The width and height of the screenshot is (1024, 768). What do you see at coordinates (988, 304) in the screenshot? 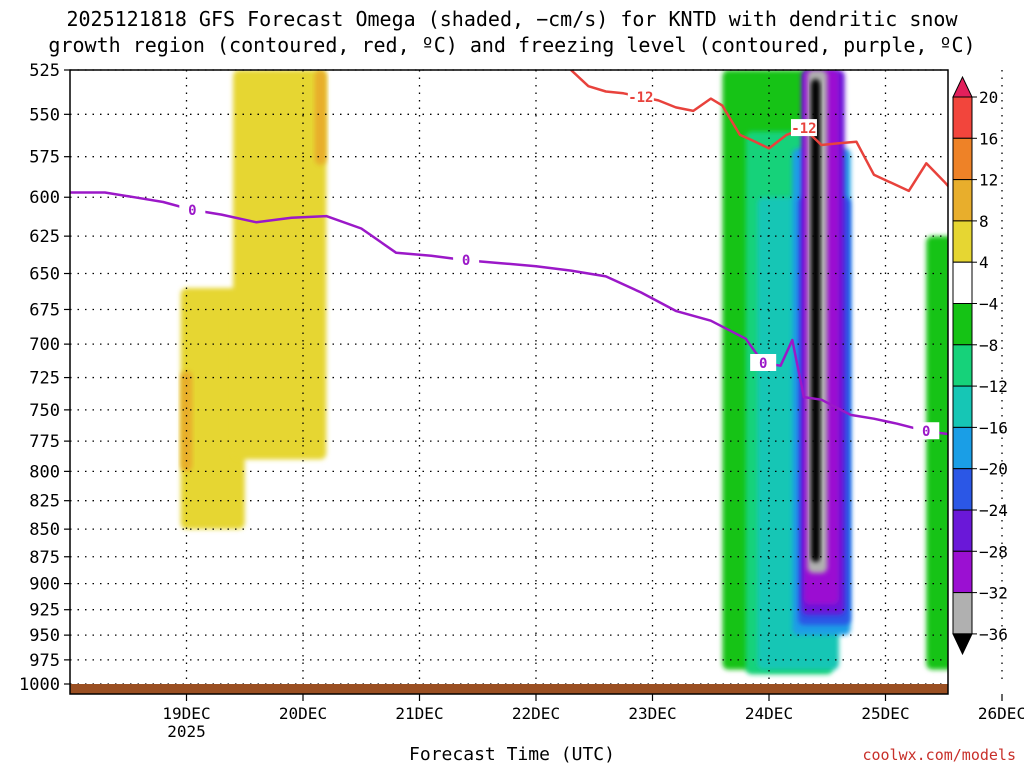
I see `colorbar-label: −4` at bounding box center [988, 304].